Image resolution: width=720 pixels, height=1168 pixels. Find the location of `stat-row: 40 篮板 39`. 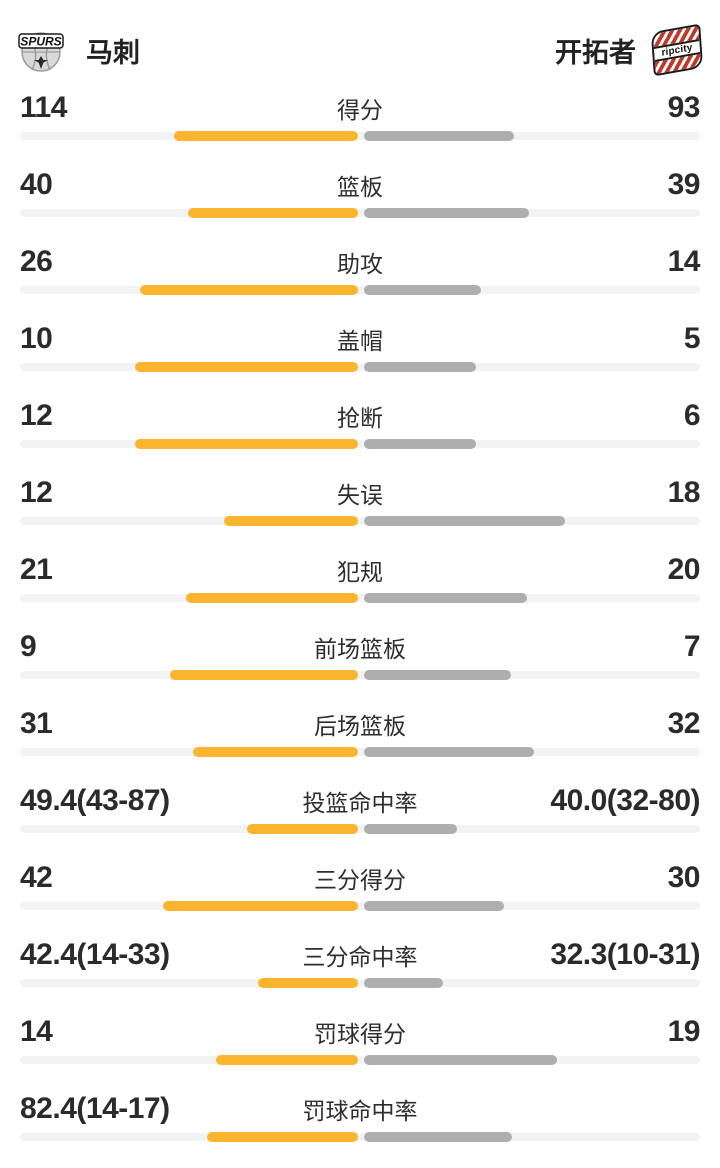

stat-row: 40 篮板 39 is located at coordinates (360, 205).